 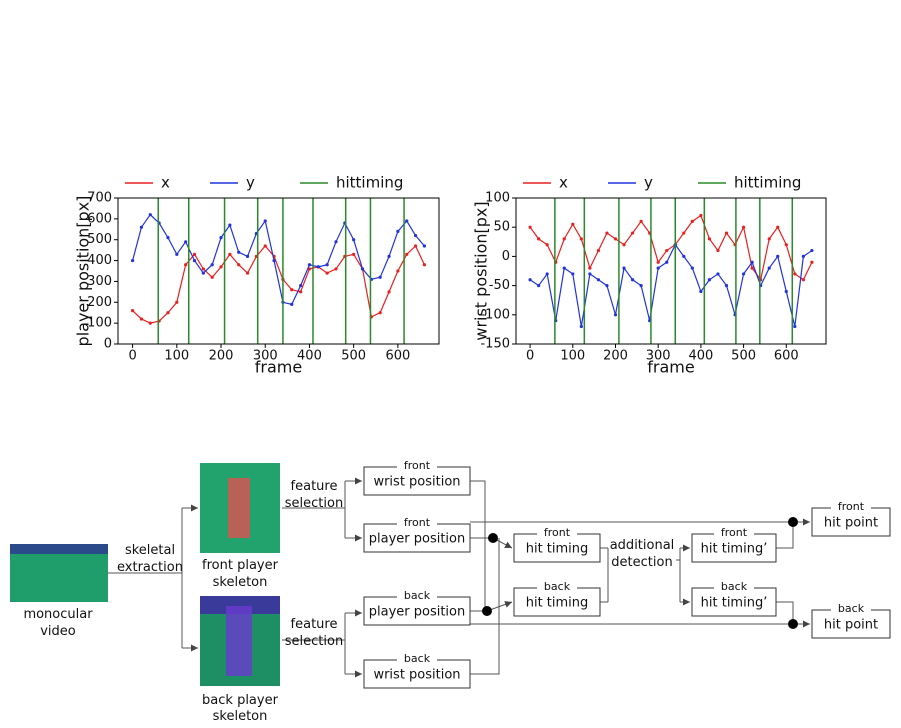 What do you see at coordinates (99, 302) in the screenshot?
I see `y-tick-label: 200` at bounding box center [99, 302].